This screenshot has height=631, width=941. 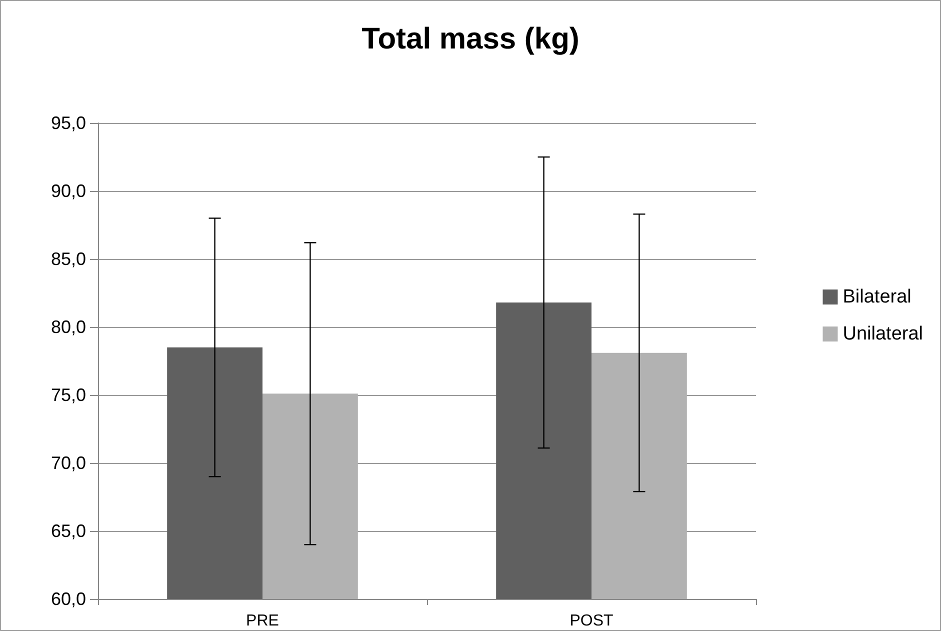 I want to click on legend-label: Bilateral, so click(x=877, y=297).